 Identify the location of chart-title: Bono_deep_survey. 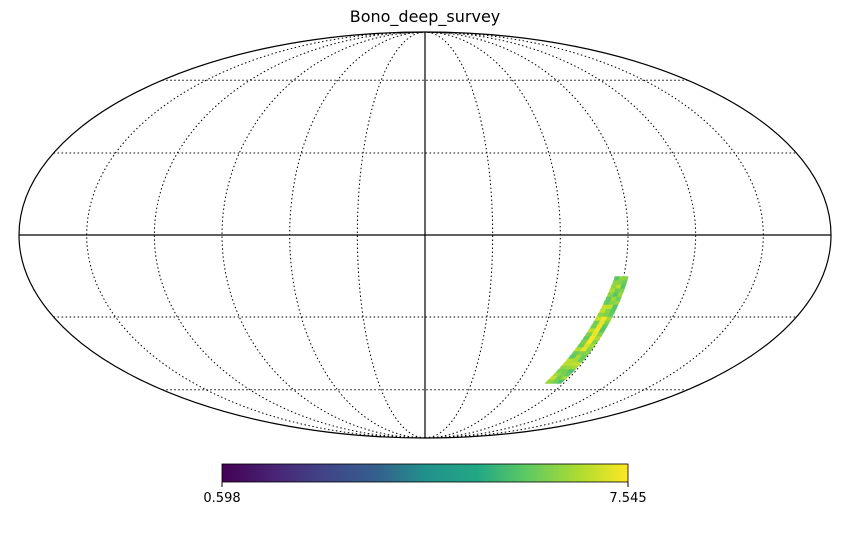
(425, 17).